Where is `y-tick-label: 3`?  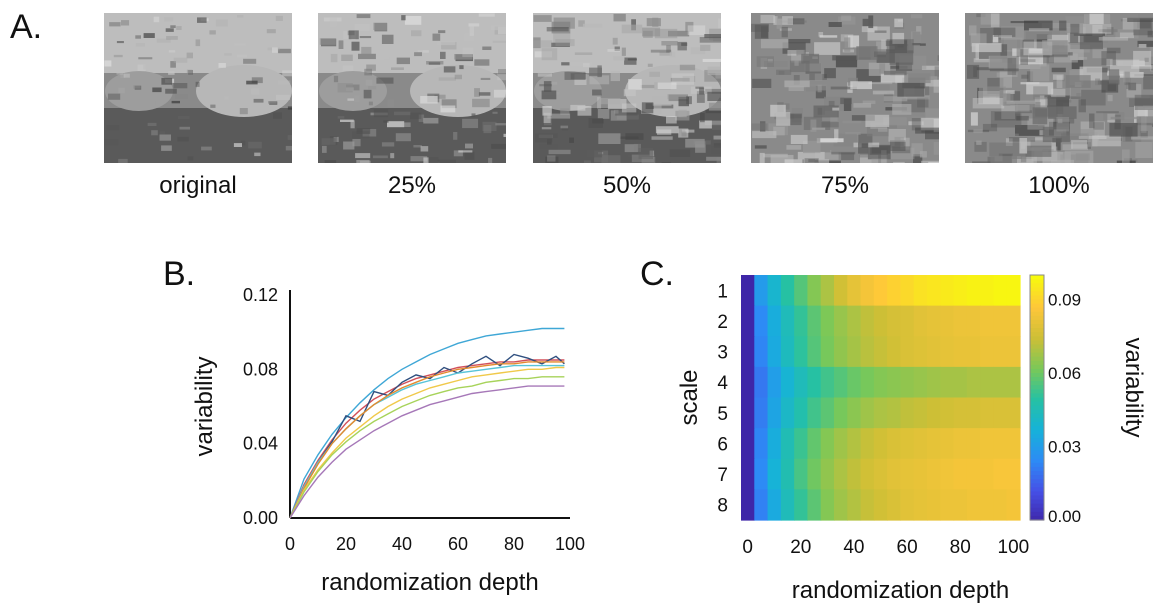 y-tick-label: 3 is located at coordinates (722, 353).